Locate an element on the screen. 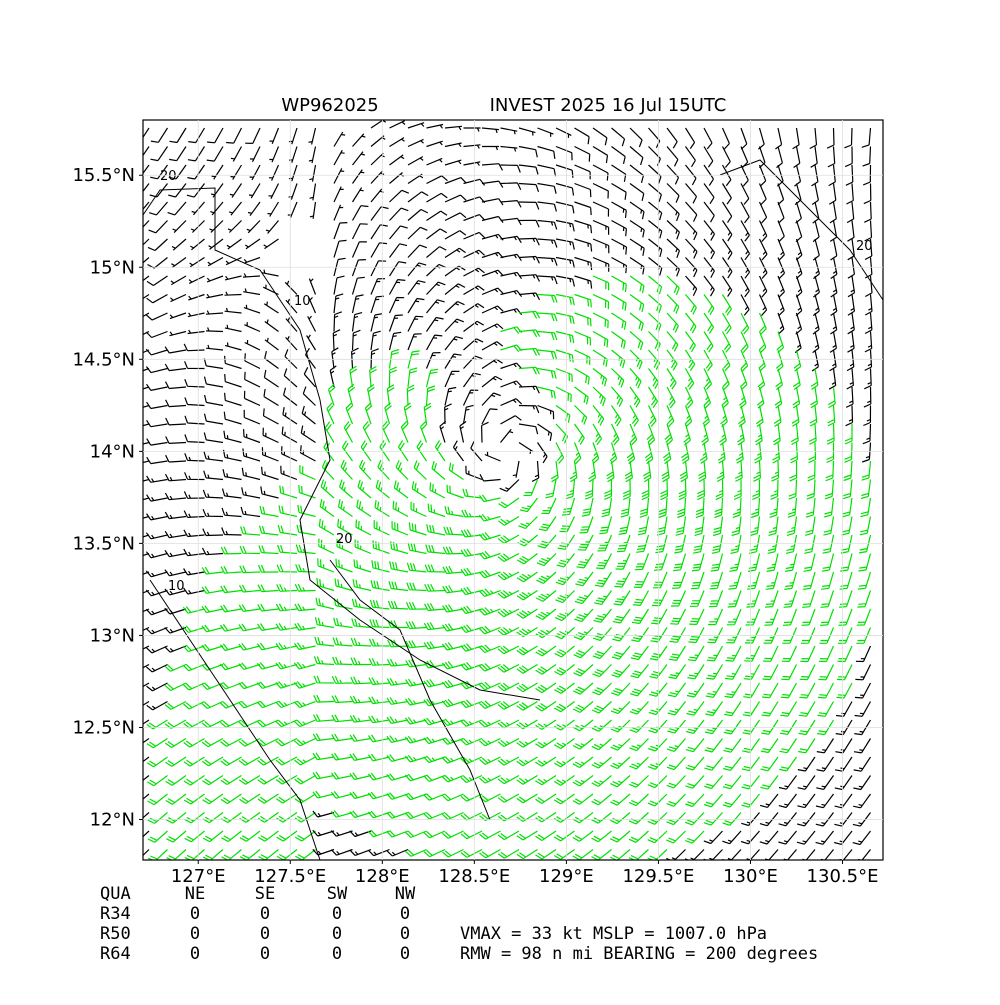  contour-label: 20 is located at coordinates (864, 246).